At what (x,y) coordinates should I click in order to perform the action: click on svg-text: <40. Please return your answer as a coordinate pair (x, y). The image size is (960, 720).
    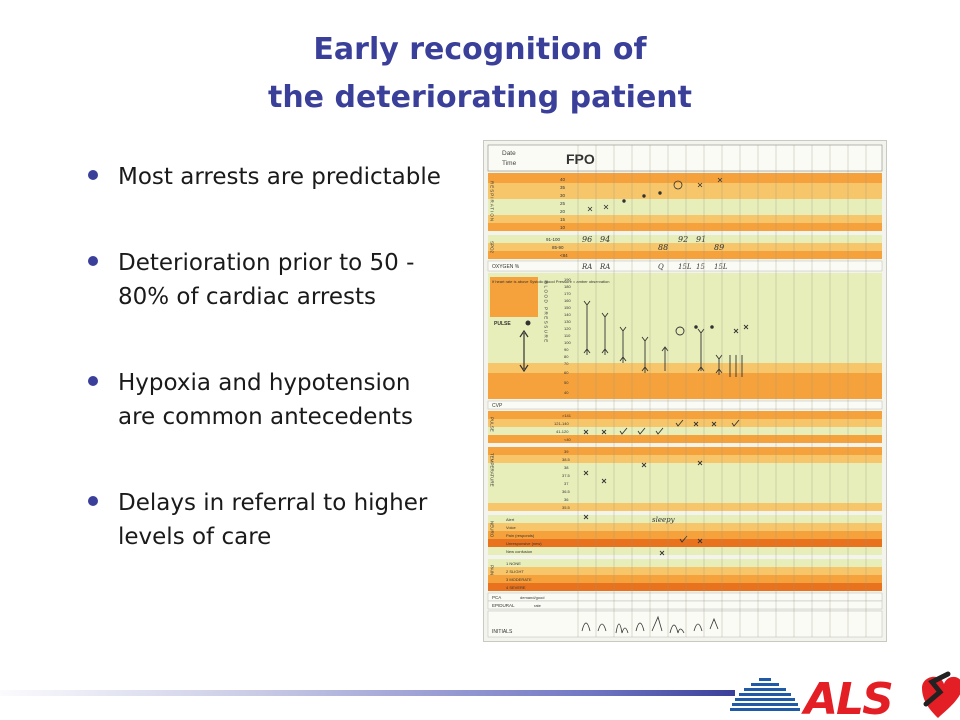
    Looking at the image, I should click on (568, 439).